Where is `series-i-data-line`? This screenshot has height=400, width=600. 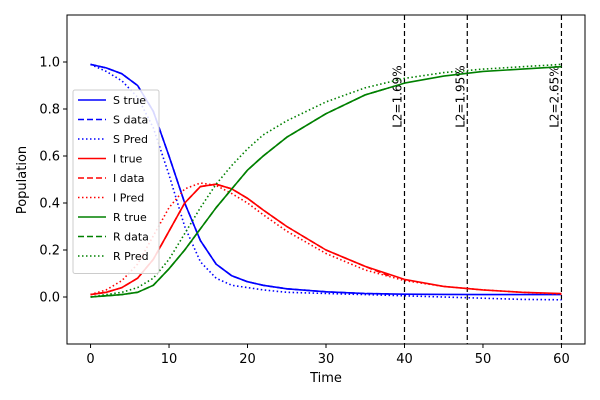 series-i-data-line is located at coordinates (240, 239).